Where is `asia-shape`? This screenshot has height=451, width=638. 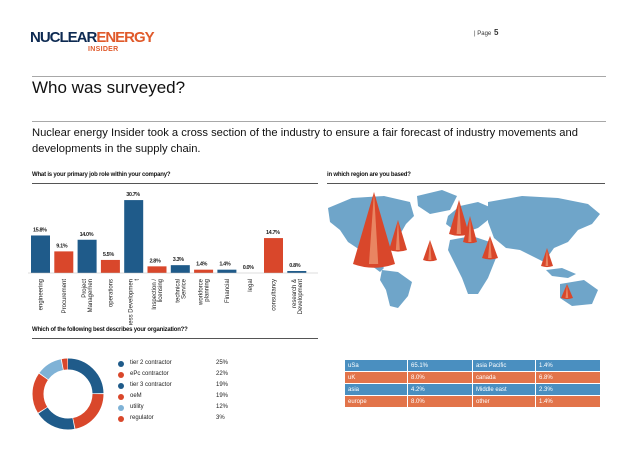
asia-shape is located at coordinates (544, 229).